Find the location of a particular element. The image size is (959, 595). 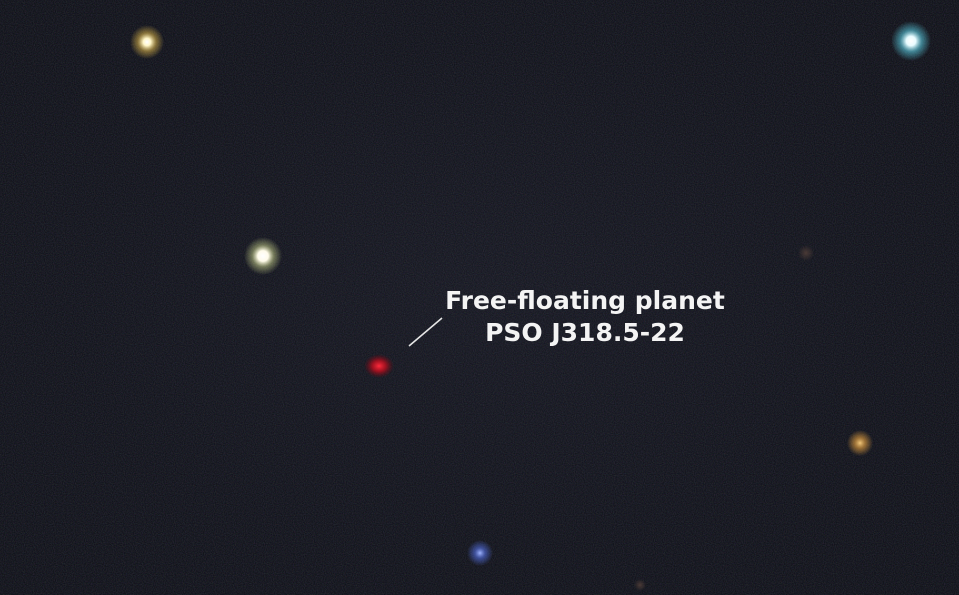

blue-star is located at coordinates (480, 553).